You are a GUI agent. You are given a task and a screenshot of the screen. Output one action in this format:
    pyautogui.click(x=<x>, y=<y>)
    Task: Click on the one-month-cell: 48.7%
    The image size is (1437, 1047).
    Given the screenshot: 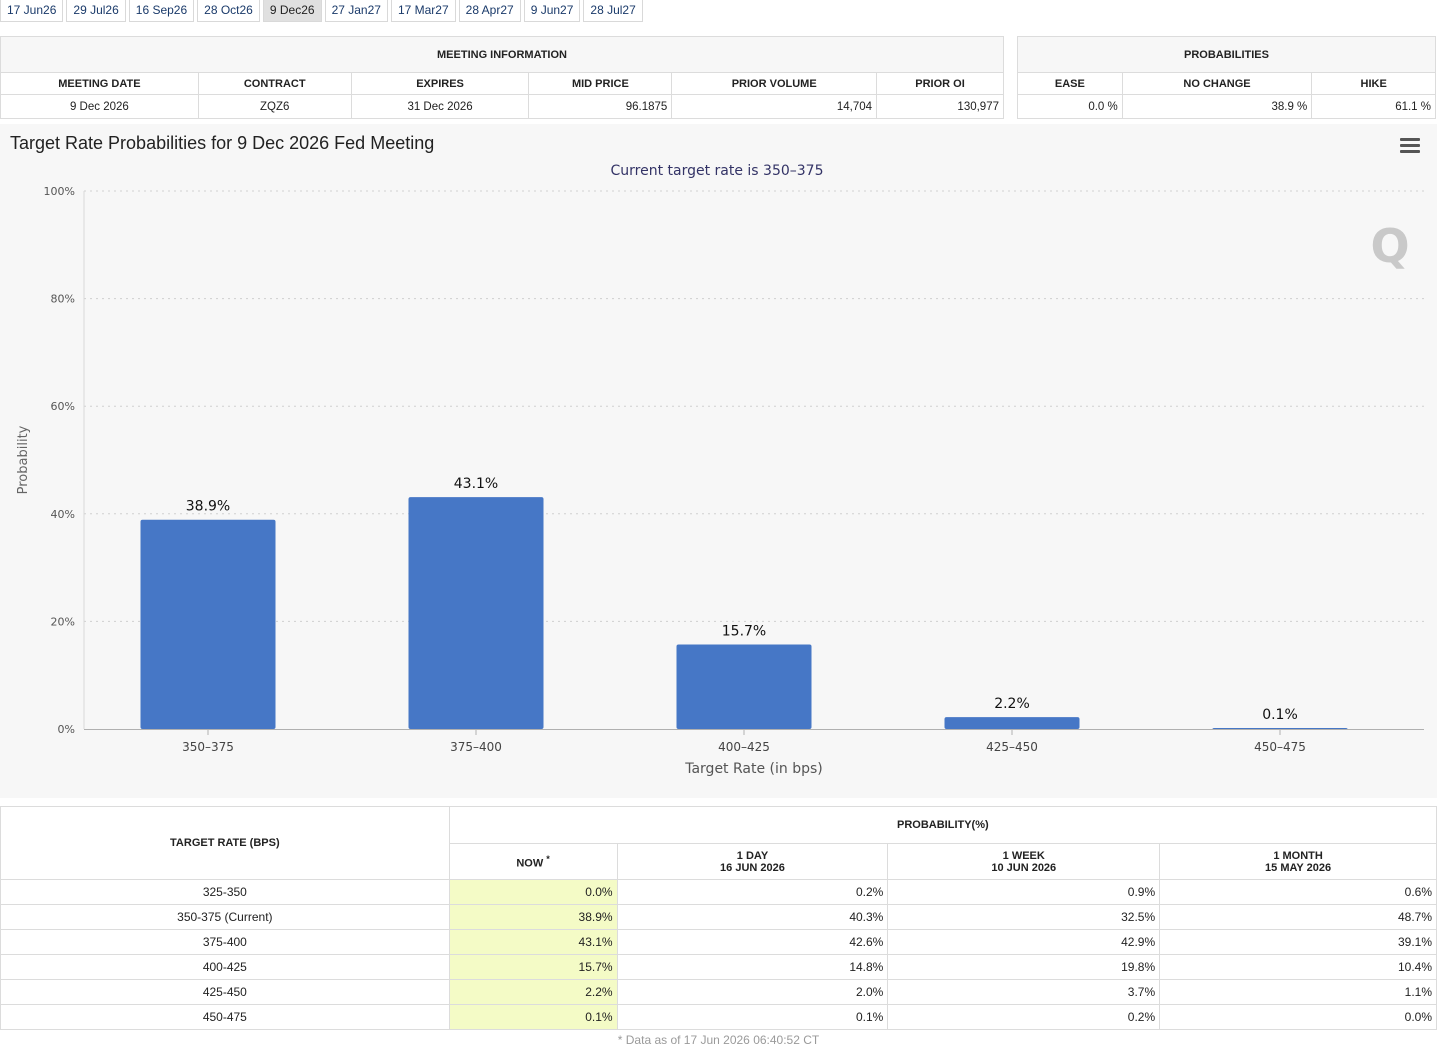 What is the action you would take?
    pyautogui.click(x=1298, y=917)
    